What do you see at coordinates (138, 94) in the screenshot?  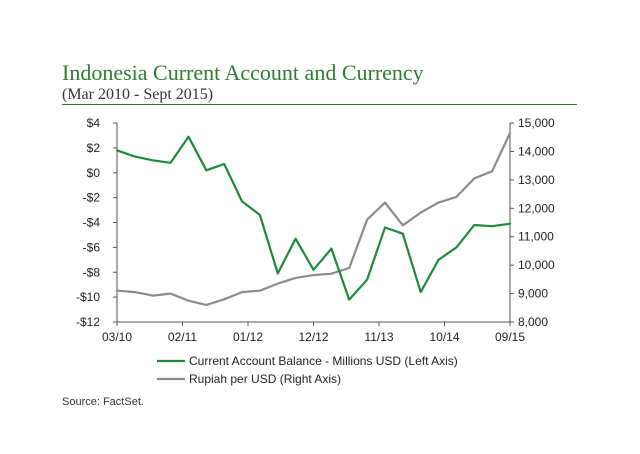 I see `chart-subtitle: (Mar 2010 - Sept 2015)` at bounding box center [138, 94].